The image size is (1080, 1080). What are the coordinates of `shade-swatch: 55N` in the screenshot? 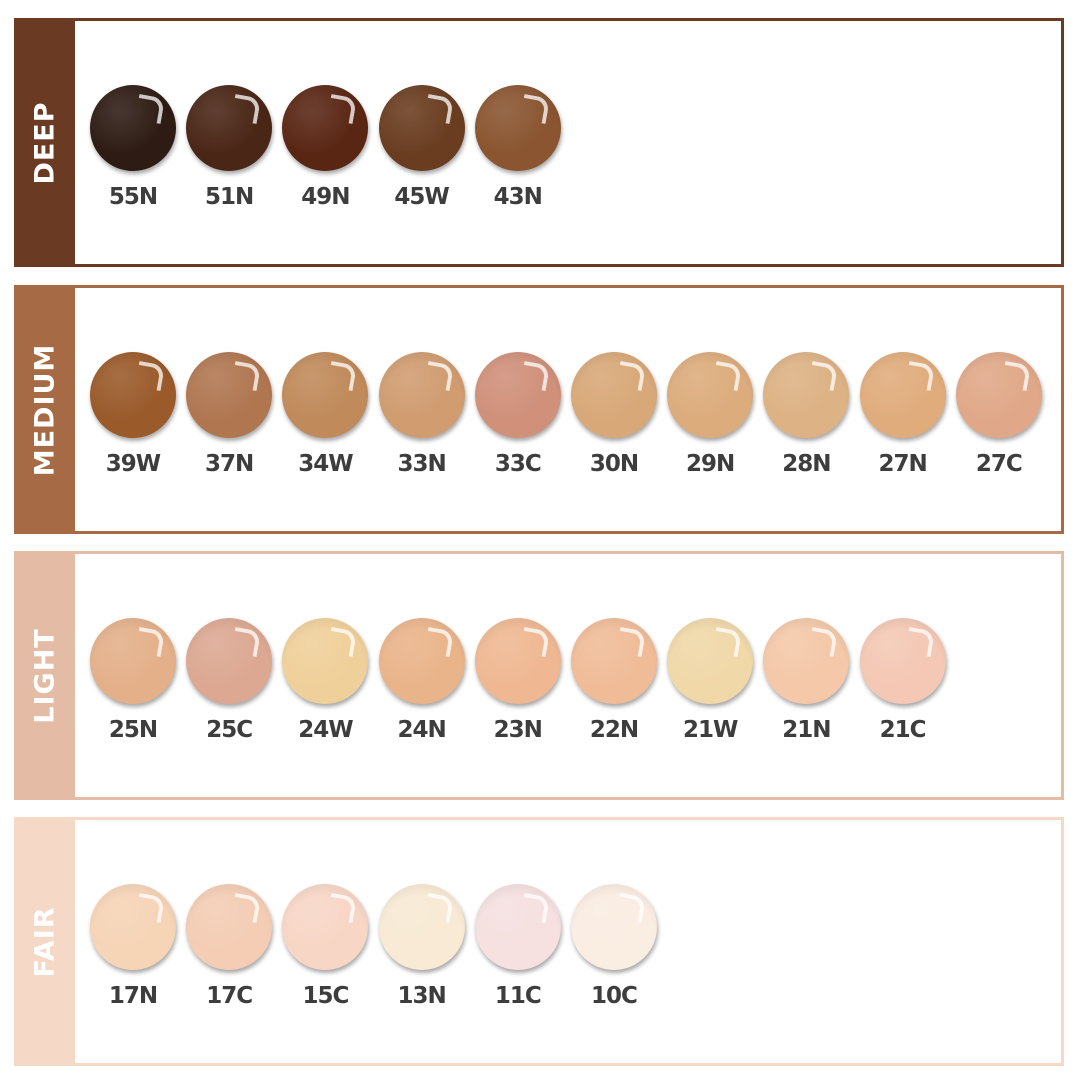 It's located at (133, 142).